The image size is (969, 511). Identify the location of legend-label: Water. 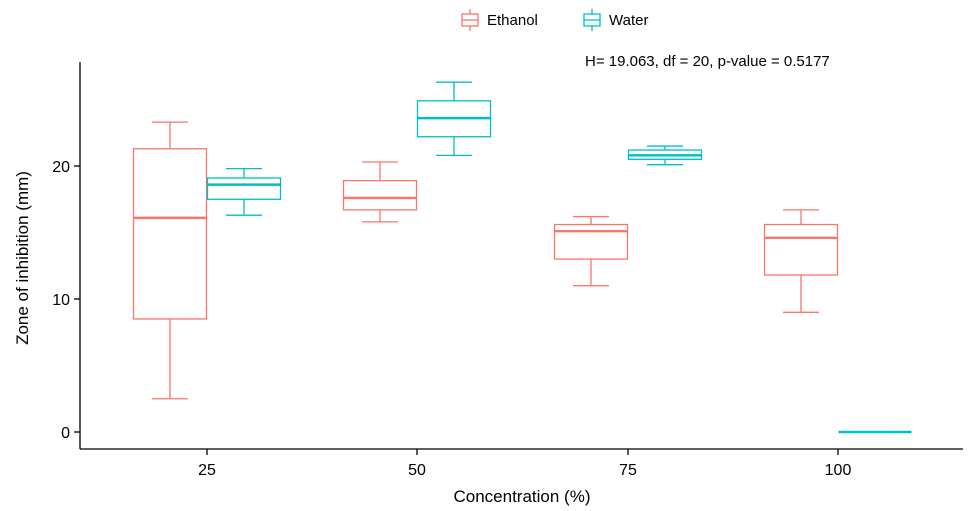
(628, 20).